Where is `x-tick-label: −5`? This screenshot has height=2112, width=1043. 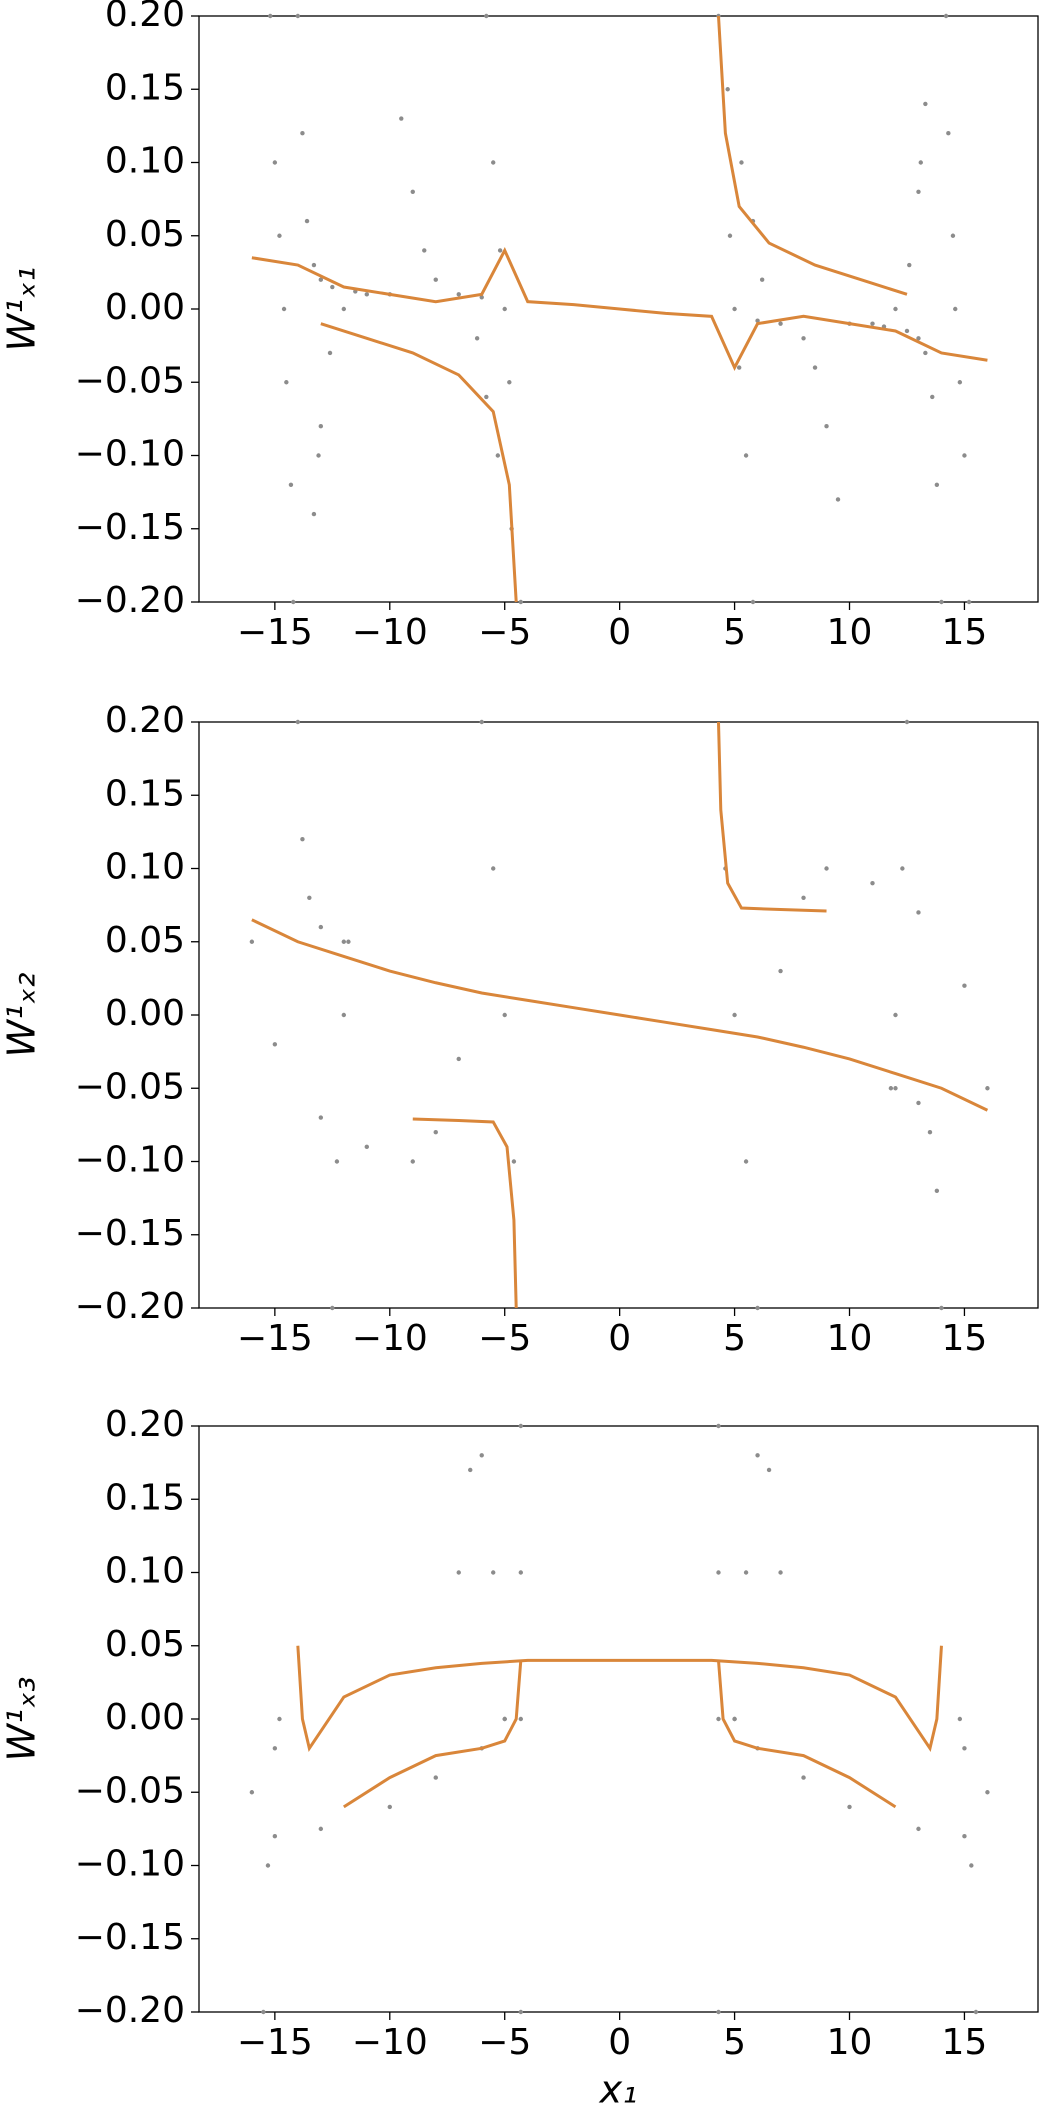 x-tick-label: −5 is located at coordinates (504, 2042).